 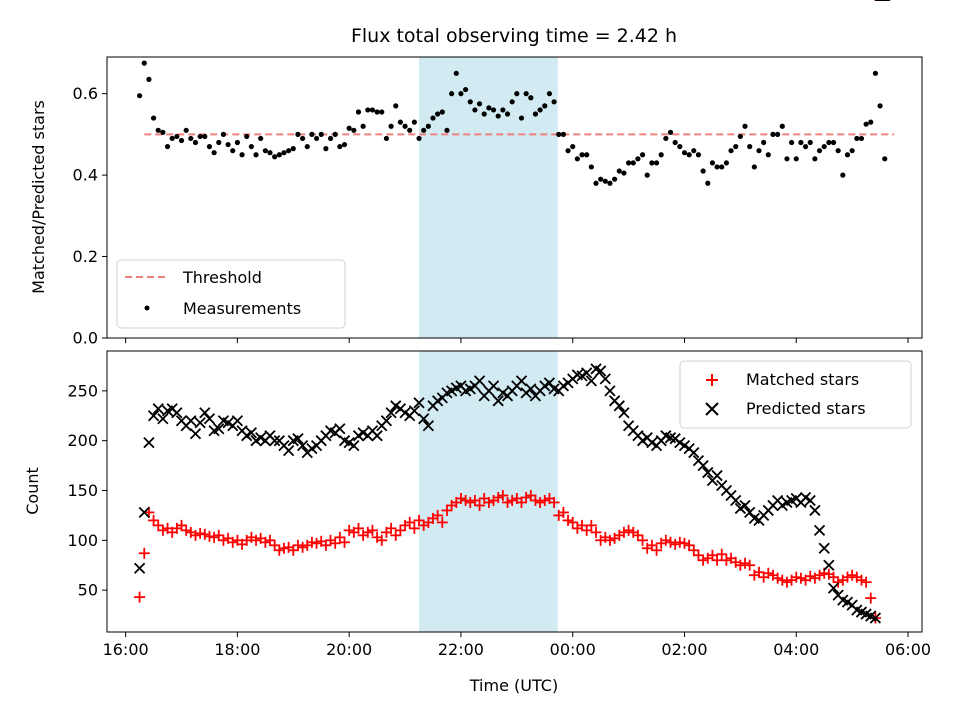 What do you see at coordinates (684, 649) in the screenshot?
I see `x-tick-label: 02:00` at bounding box center [684, 649].